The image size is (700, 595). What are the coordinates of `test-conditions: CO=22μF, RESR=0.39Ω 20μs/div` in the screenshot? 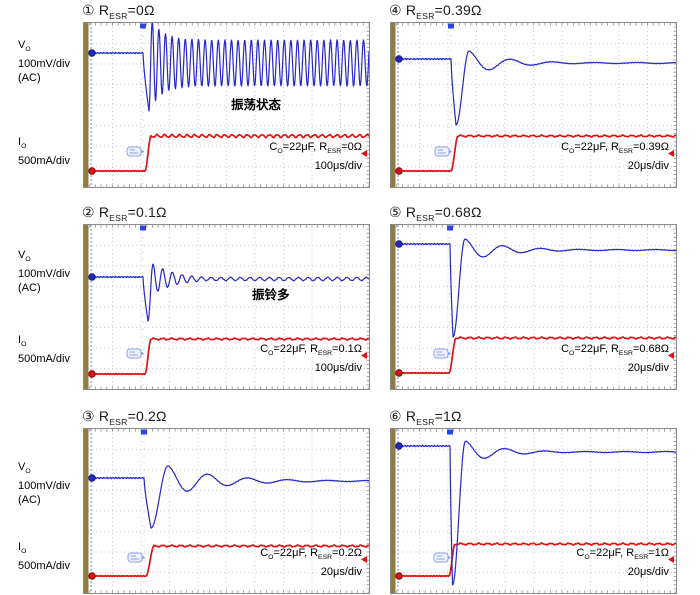 It's located at (615, 157).